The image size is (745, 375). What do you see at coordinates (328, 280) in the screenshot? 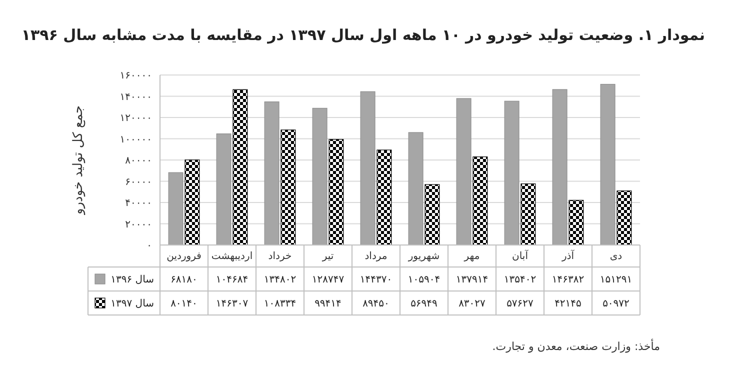
I see `data-label: ۱۲۸۷۴۷` at bounding box center [328, 280].